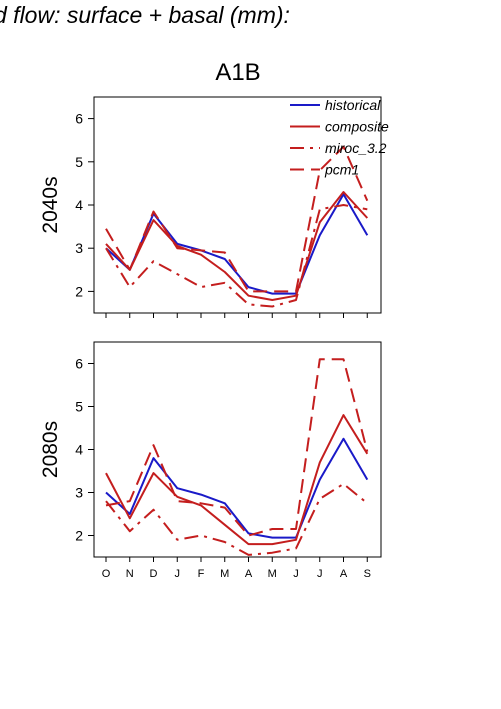  I want to click on series-line-composite, so click(237, 246).